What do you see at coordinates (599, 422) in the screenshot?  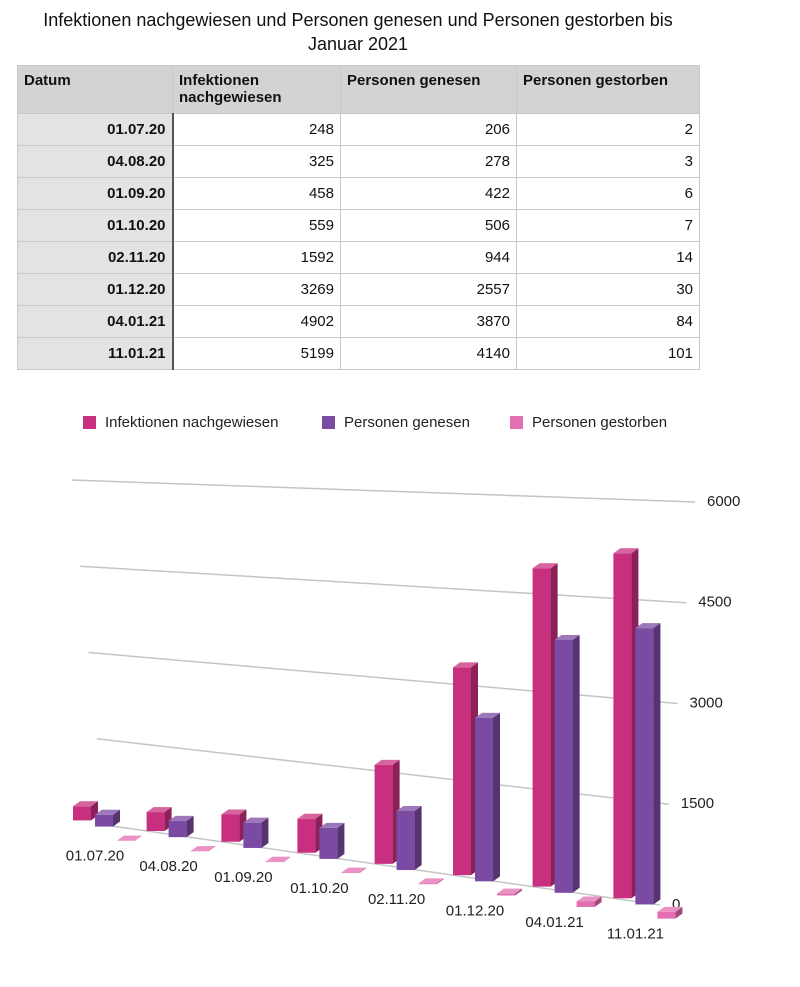 I see `legend-label: Personen gestorben` at bounding box center [599, 422].